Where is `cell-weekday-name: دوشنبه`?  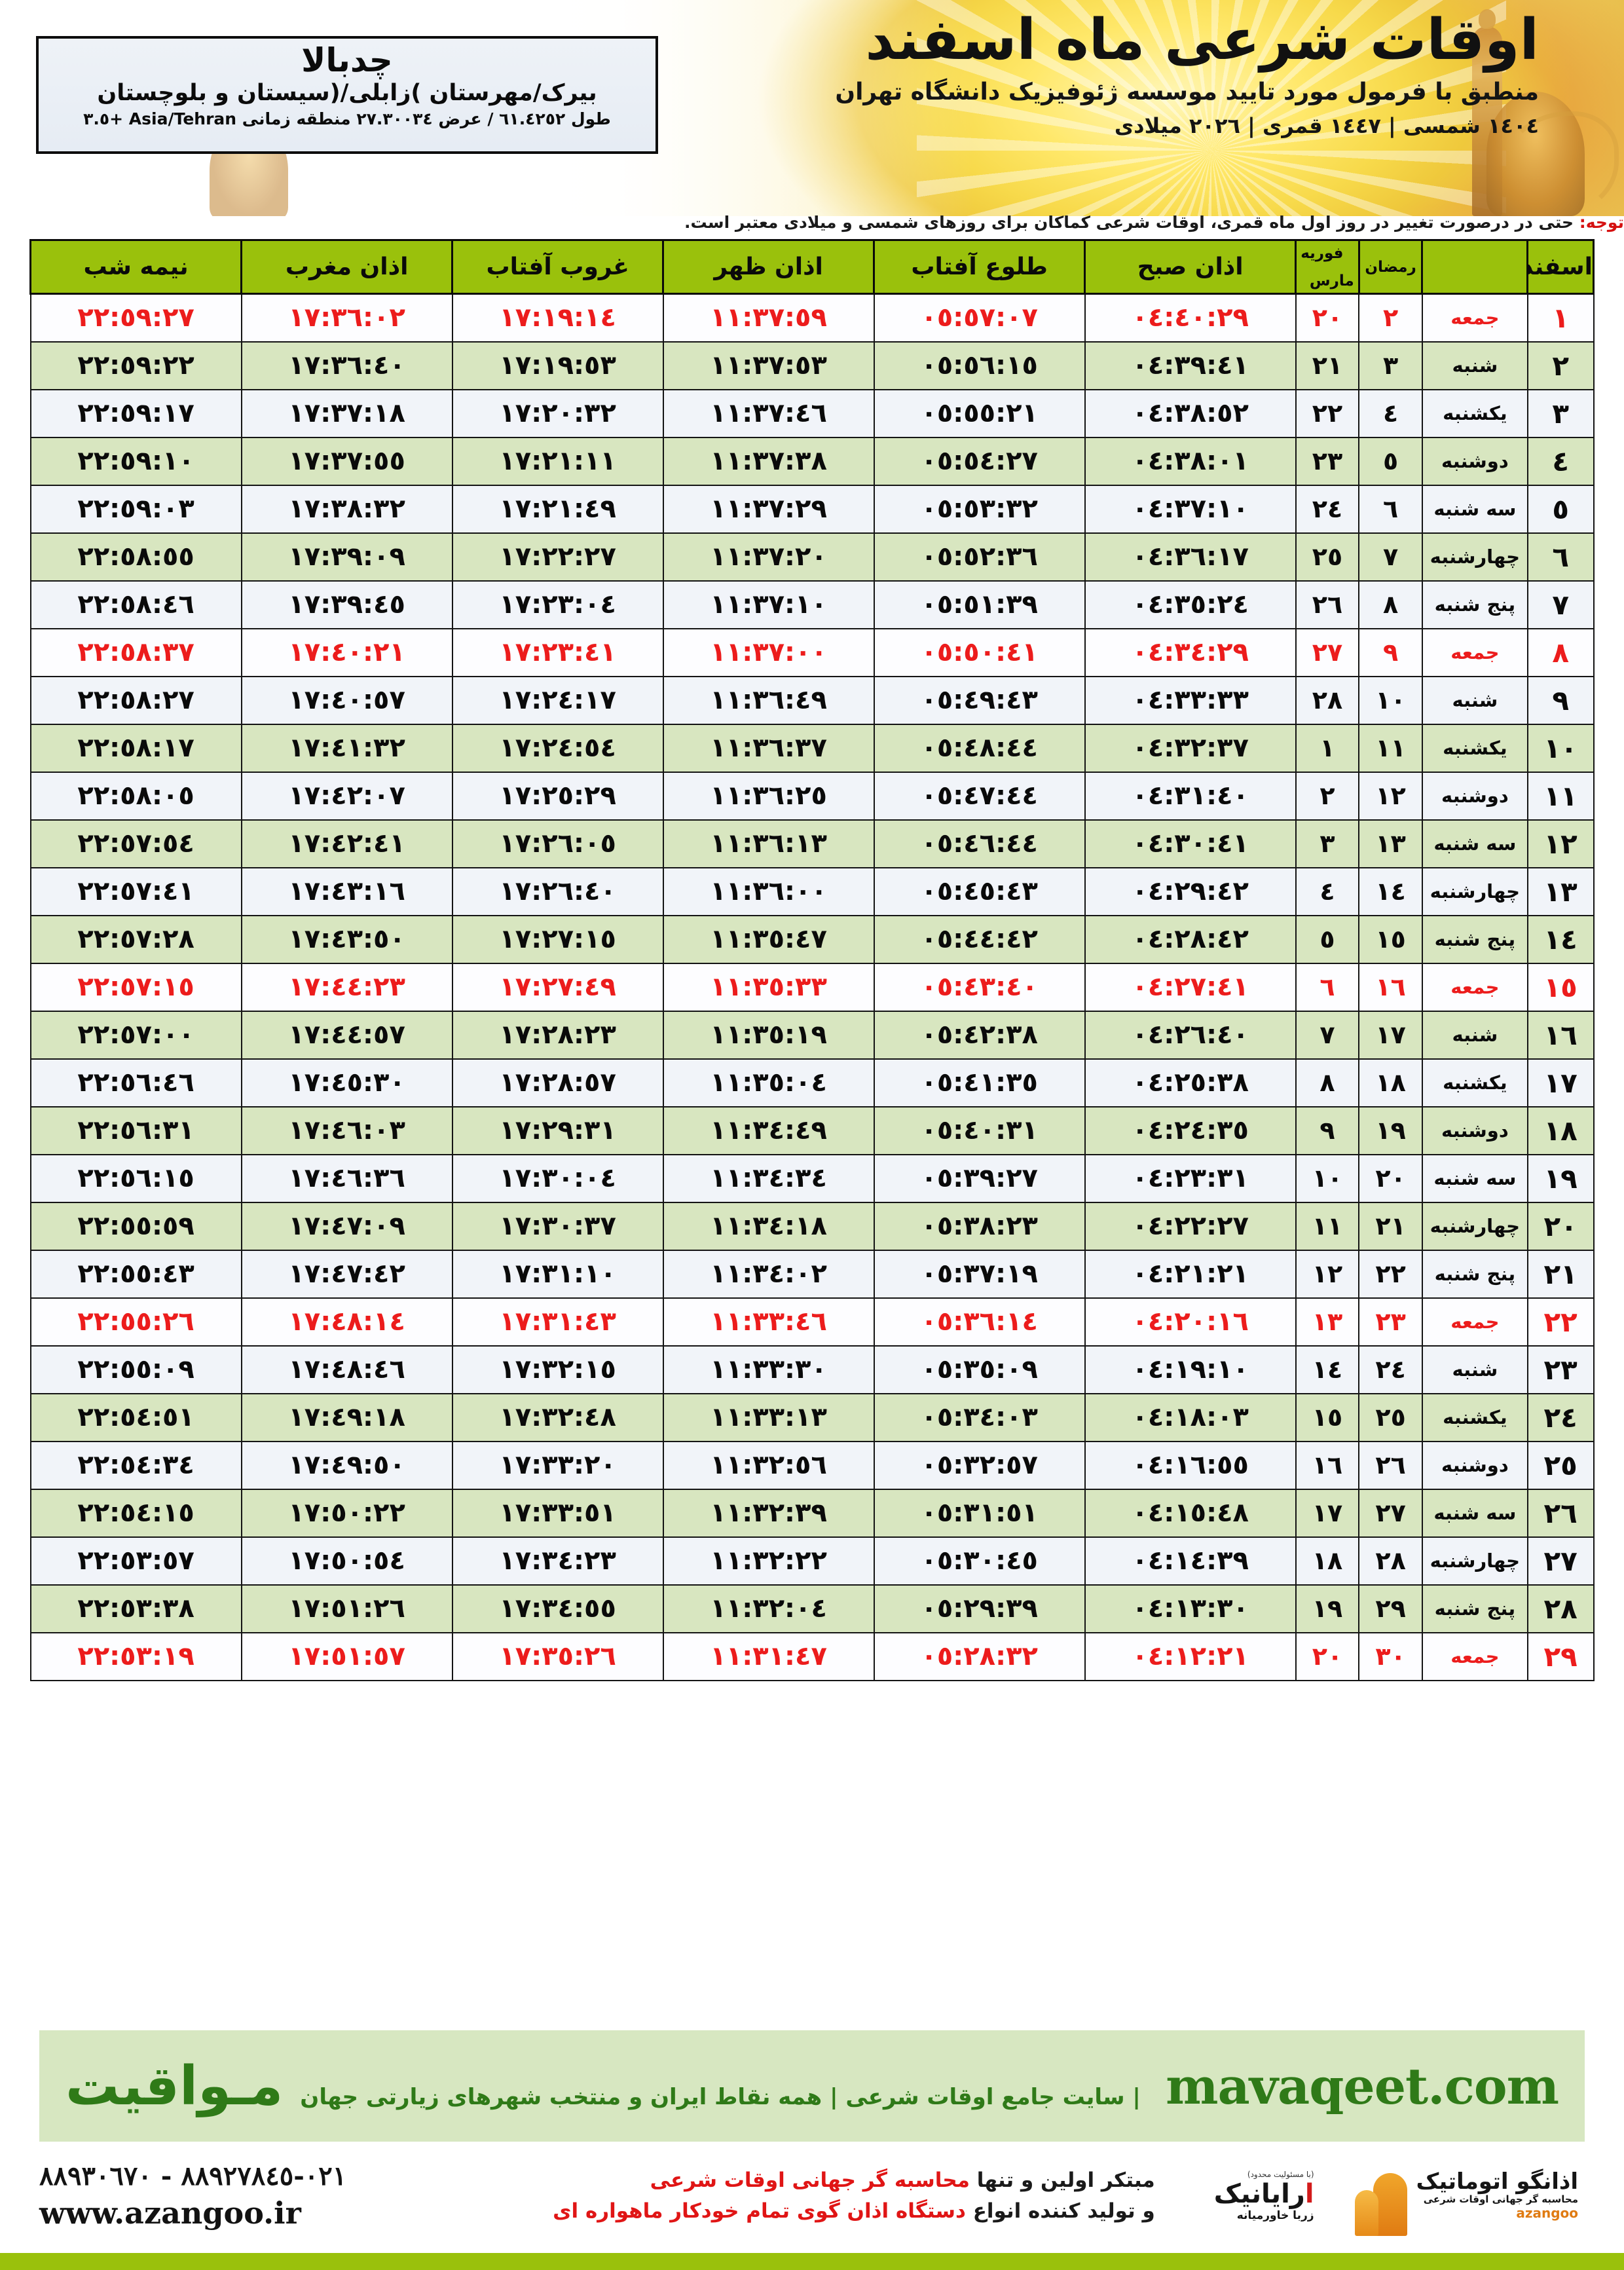 cell-weekday-name: دوشنبه is located at coordinates (1474, 461).